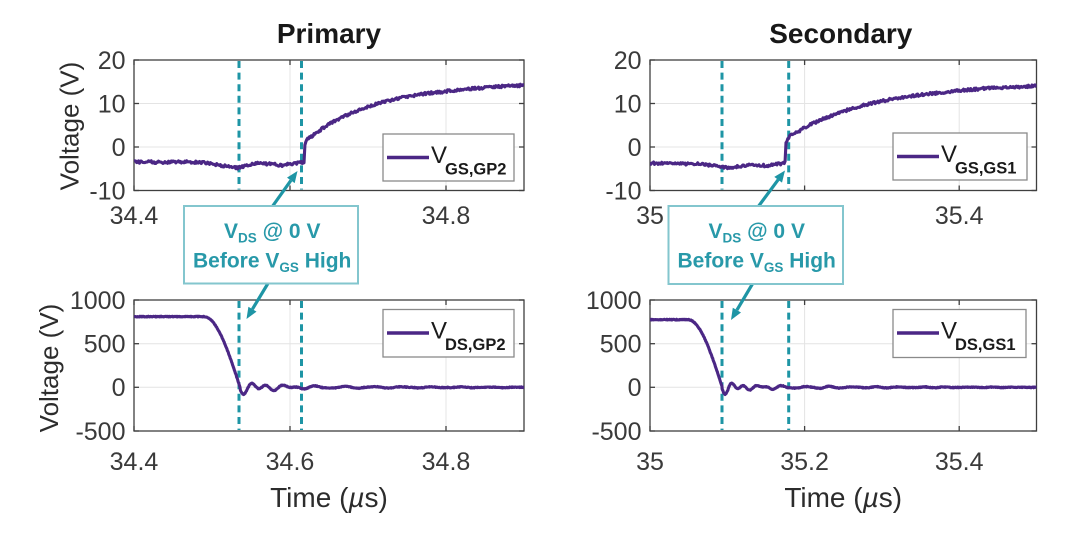  Describe the element at coordinates (985, 345) in the screenshot. I see `svg-text: DS,GS1` at that location.